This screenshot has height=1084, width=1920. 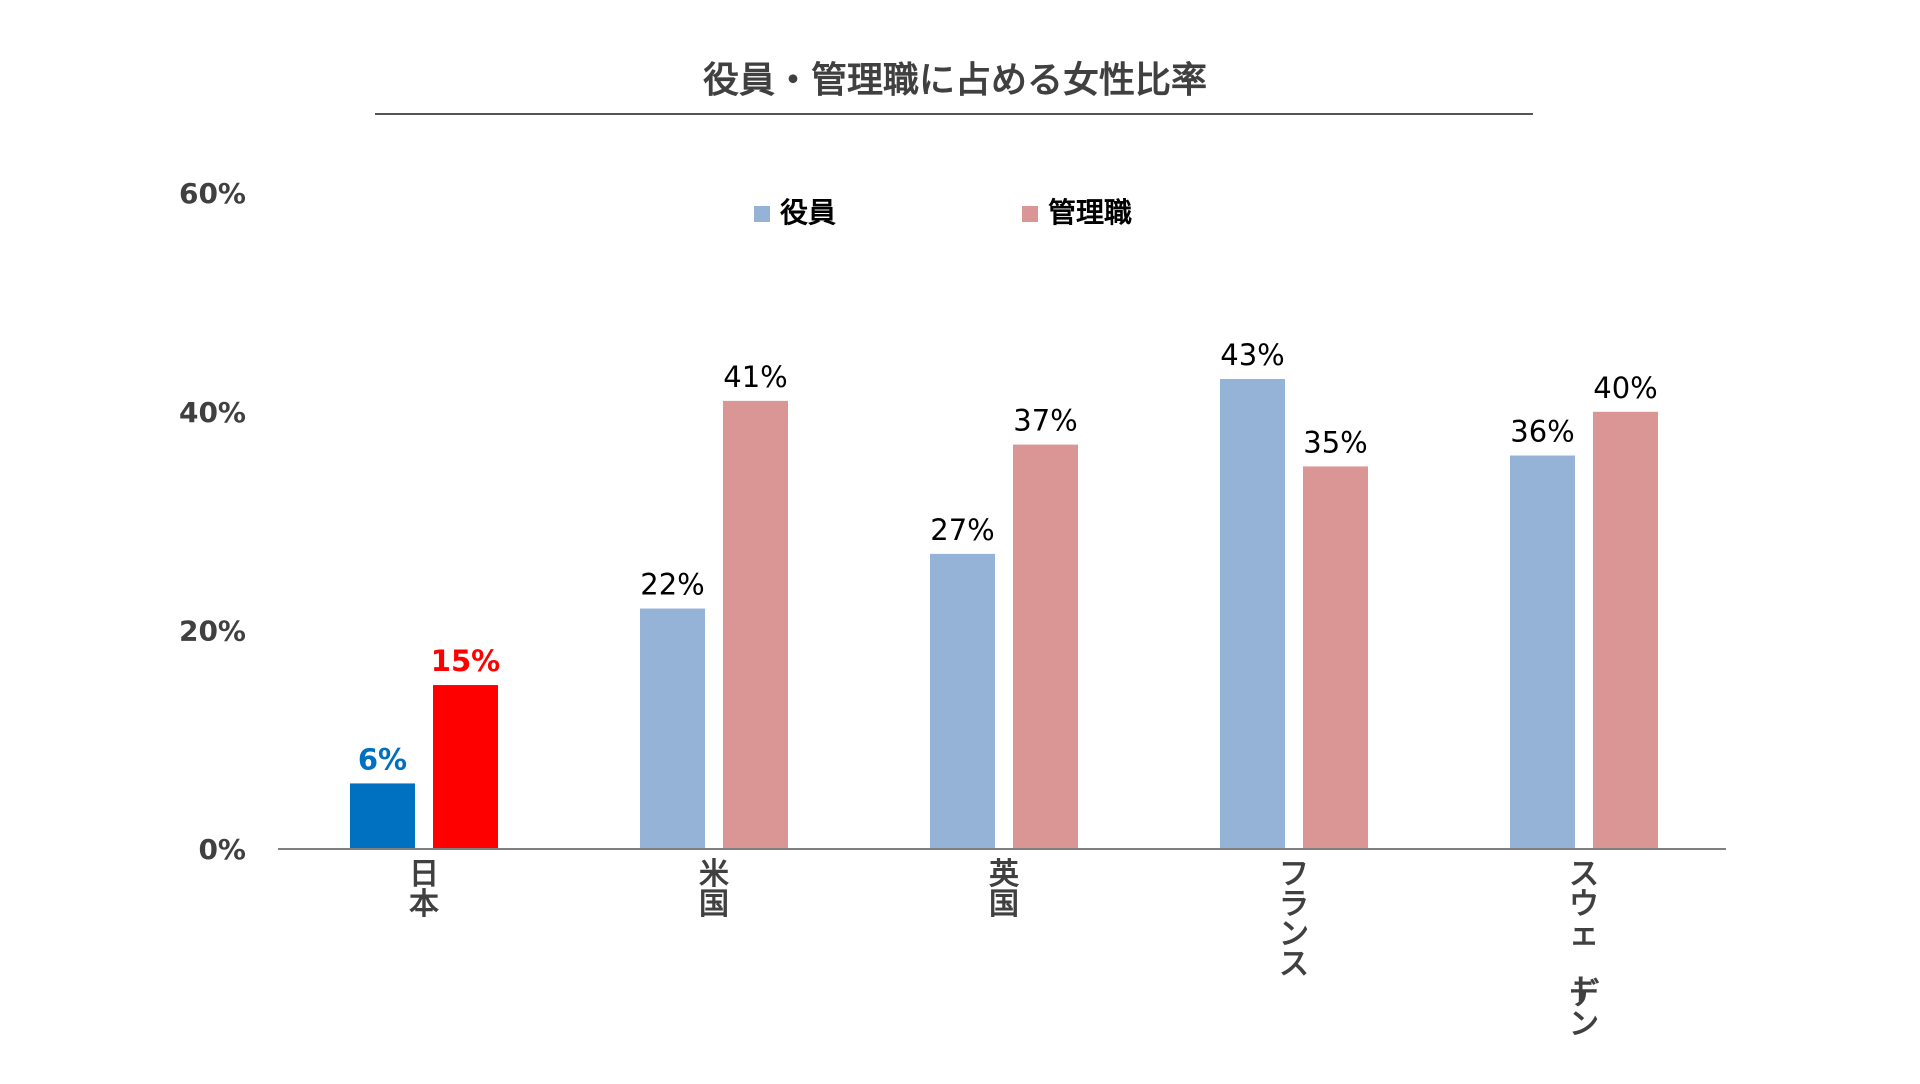 What do you see at coordinates (1294, 919) in the screenshot?
I see `category-label: フランス` at bounding box center [1294, 919].